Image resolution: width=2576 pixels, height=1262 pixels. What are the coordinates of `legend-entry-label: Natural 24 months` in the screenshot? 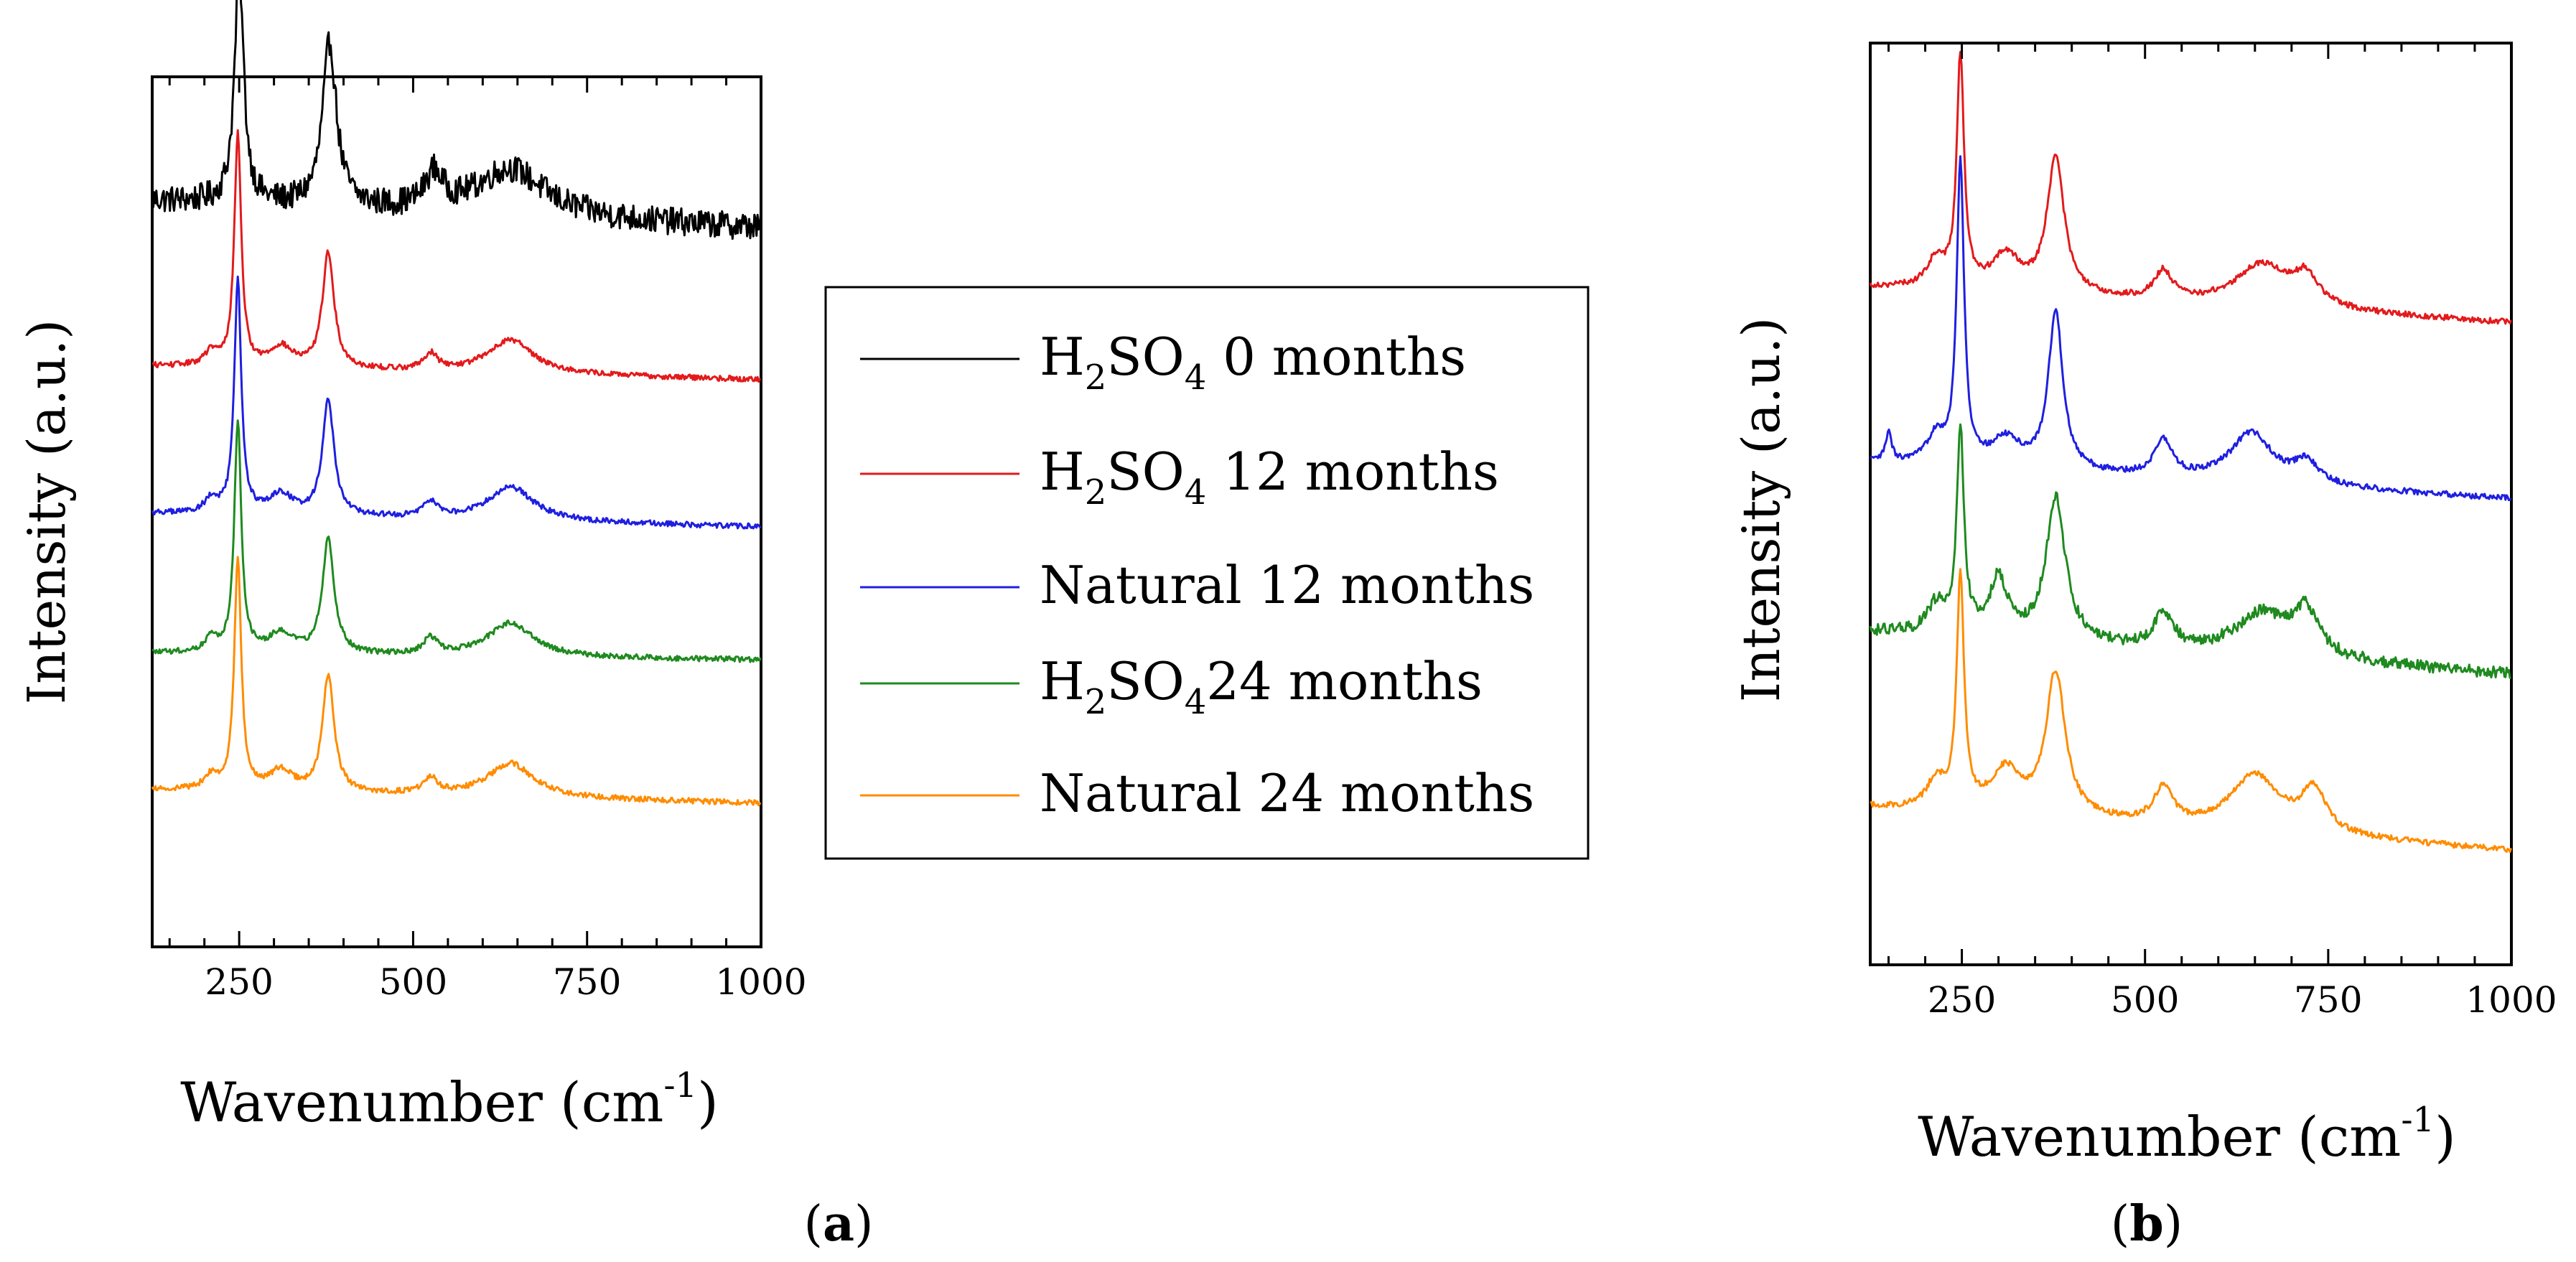 It's located at (1287, 793).